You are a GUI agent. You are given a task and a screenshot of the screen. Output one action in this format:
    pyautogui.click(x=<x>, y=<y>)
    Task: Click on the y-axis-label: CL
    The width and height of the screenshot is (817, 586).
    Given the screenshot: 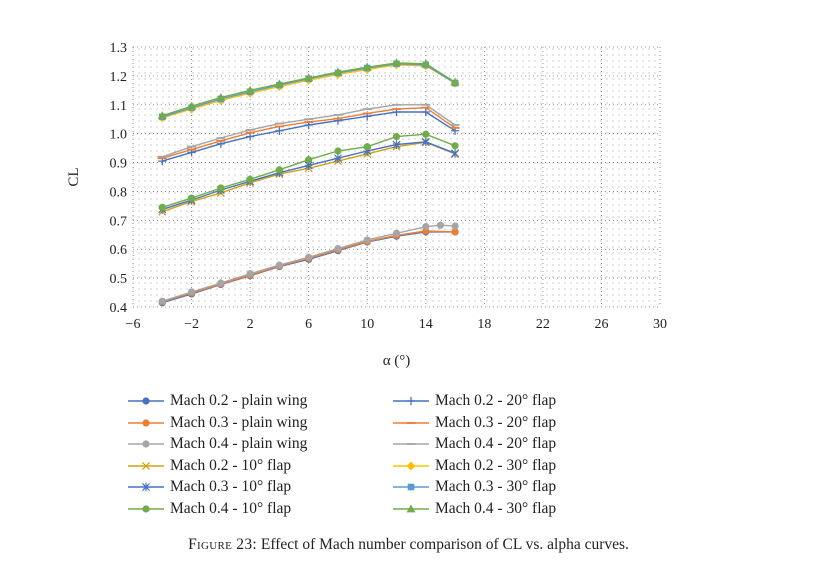 What is the action you would take?
    pyautogui.click(x=74, y=176)
    